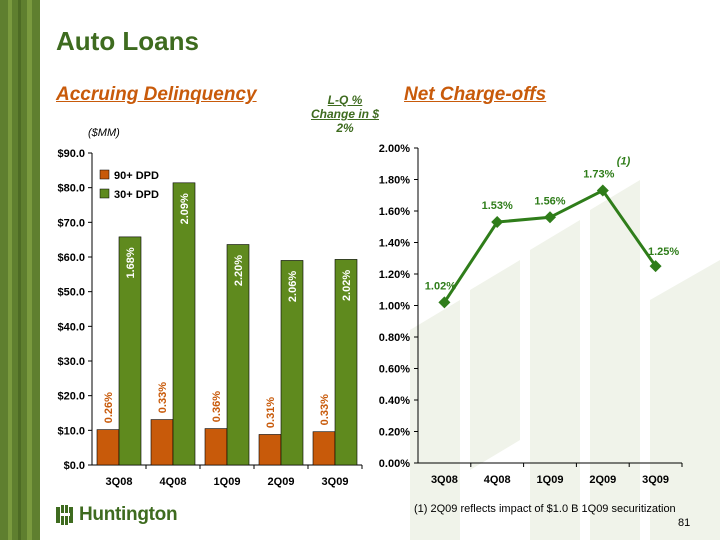  Describe the element at coordinates (394, 338) in the screenshot. I see `y-tick-label: 0.80%` at that location.